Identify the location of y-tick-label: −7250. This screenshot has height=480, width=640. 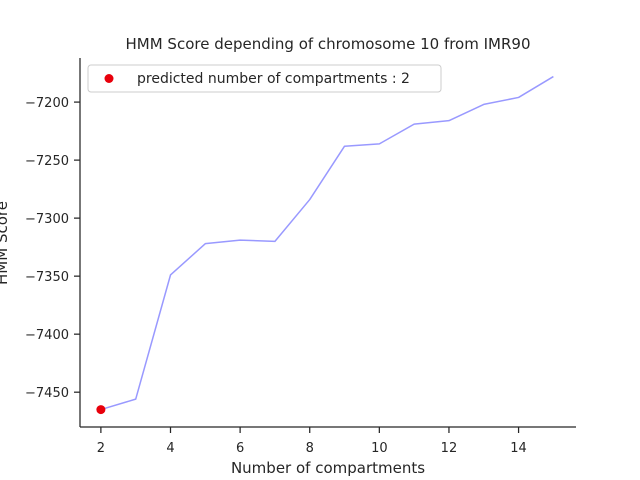
(47, 161).